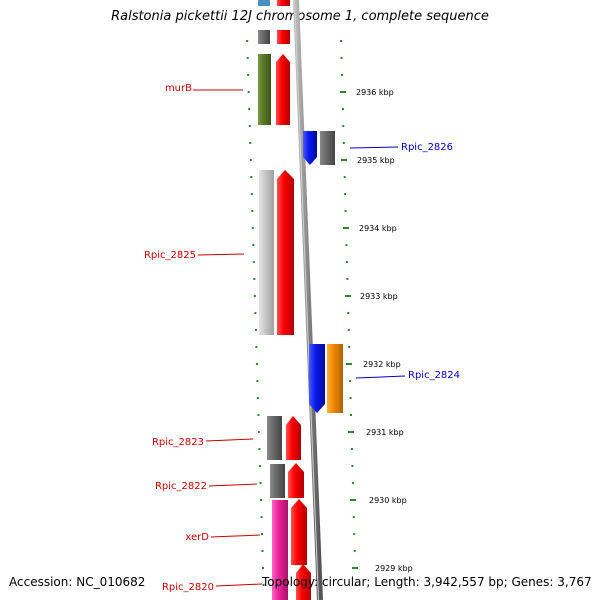 The image size is (600, 600). I want to click on gene-label-rpic-2826: Rpic_2826, so click(427, 147).